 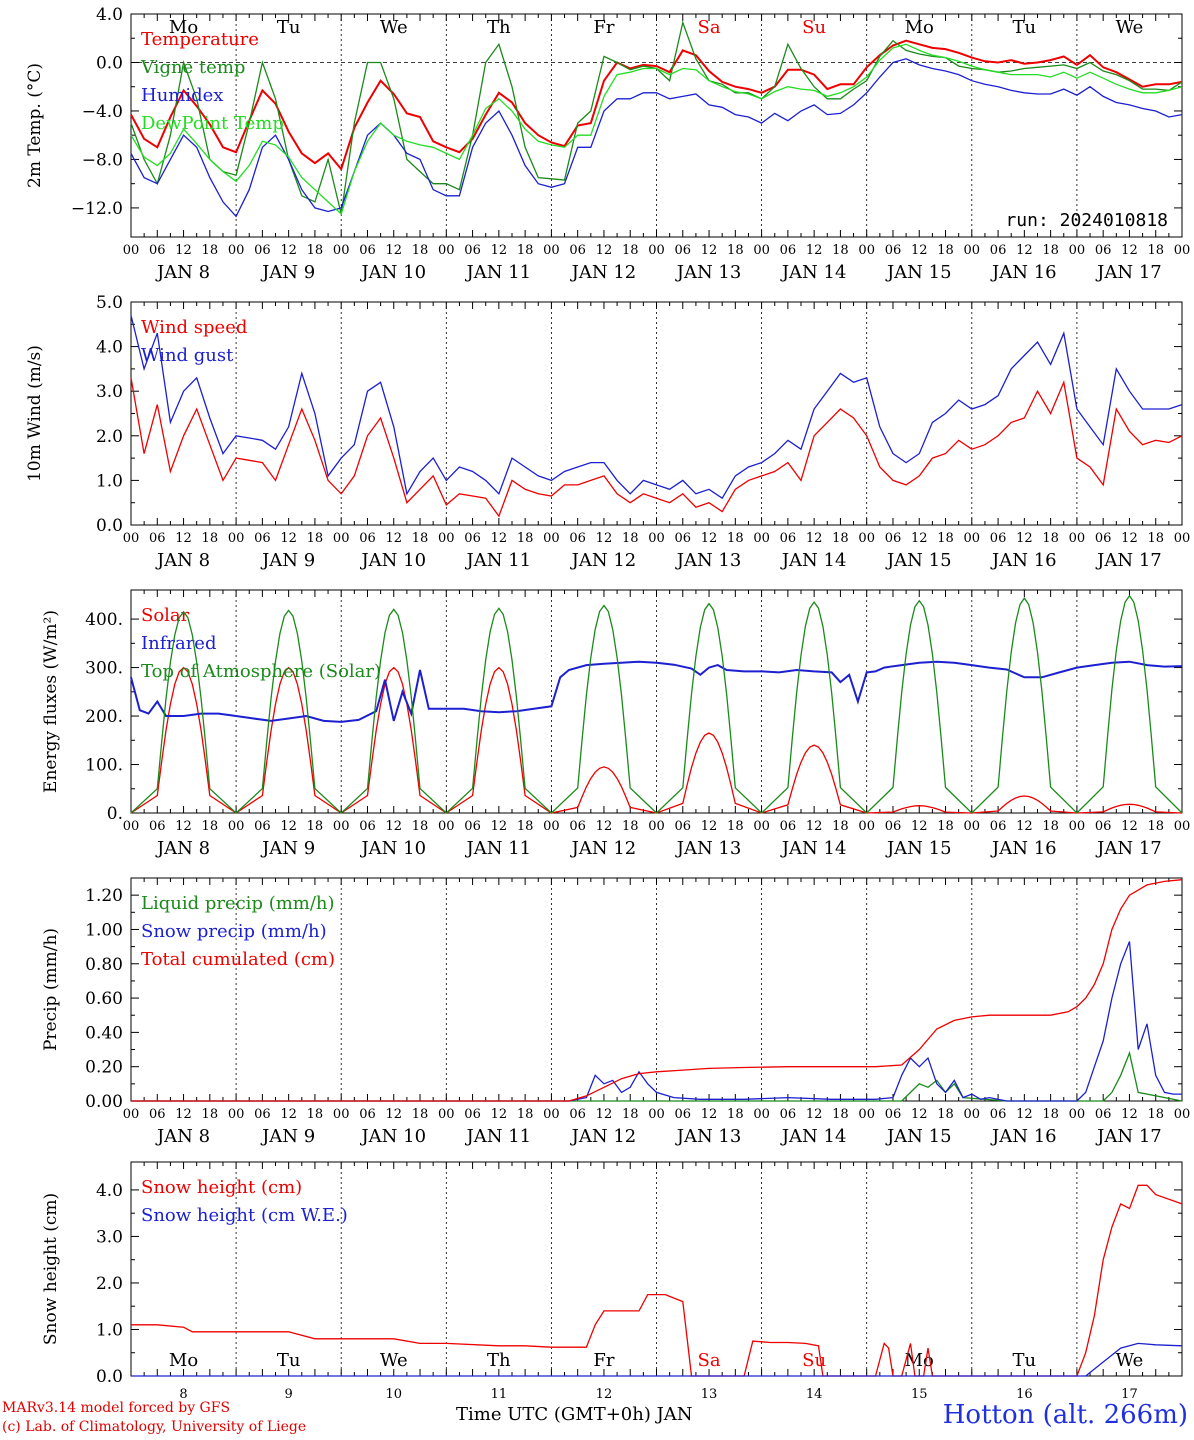 I want to click on x-date-label: JAN 13, so click(x=708, y=272).